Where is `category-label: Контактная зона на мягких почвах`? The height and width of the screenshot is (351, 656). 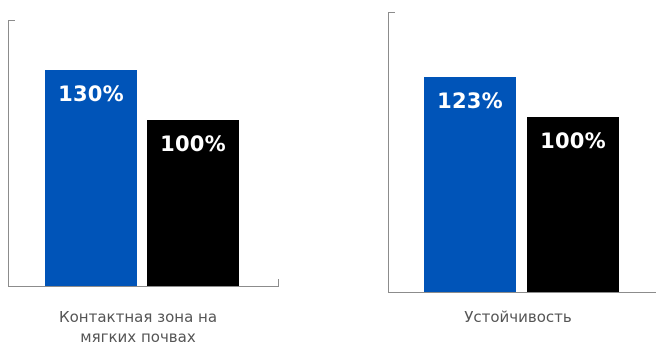 category-label: Контактная зона на мягких почвах is located at coordinates (138, 327).